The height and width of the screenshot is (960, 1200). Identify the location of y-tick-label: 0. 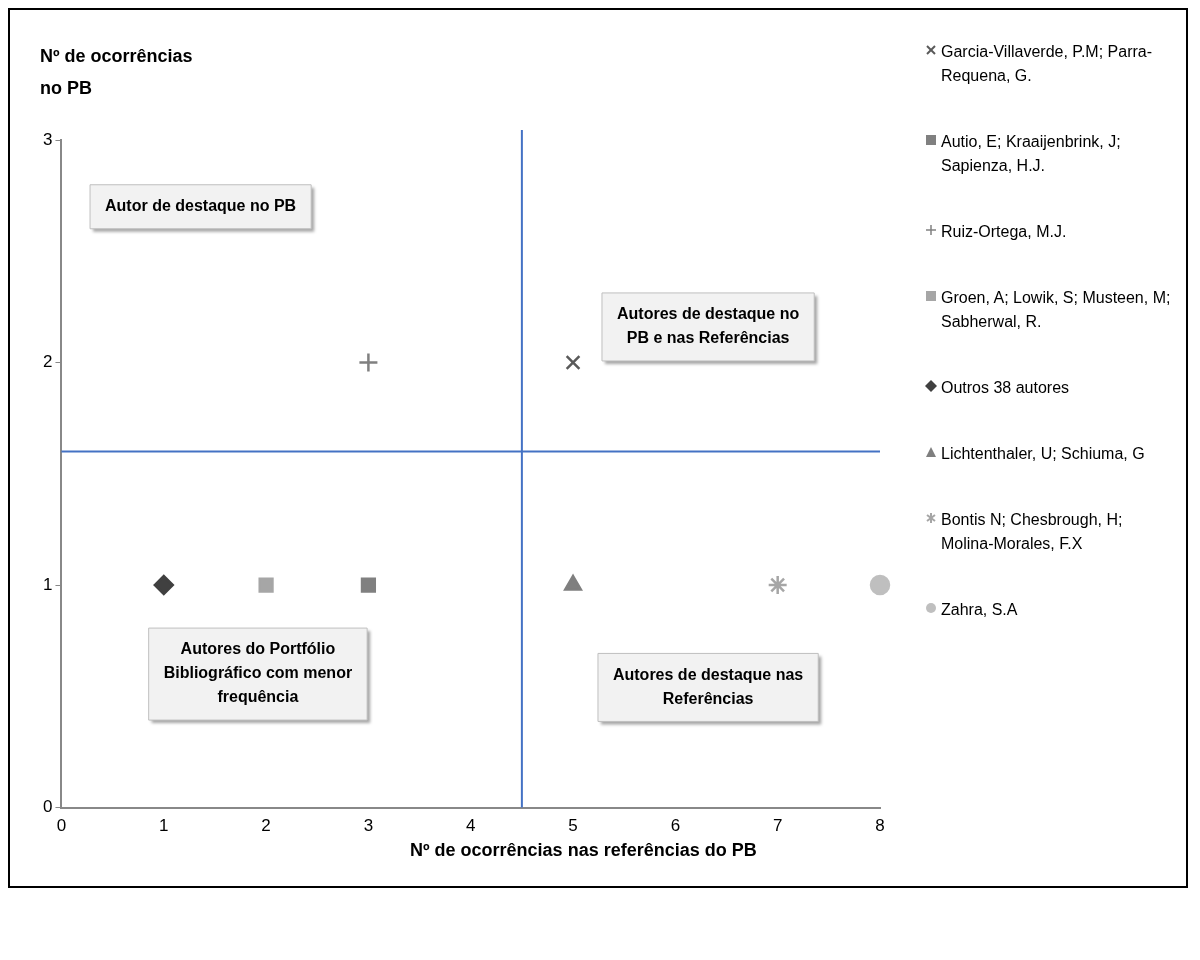
(47, 807).